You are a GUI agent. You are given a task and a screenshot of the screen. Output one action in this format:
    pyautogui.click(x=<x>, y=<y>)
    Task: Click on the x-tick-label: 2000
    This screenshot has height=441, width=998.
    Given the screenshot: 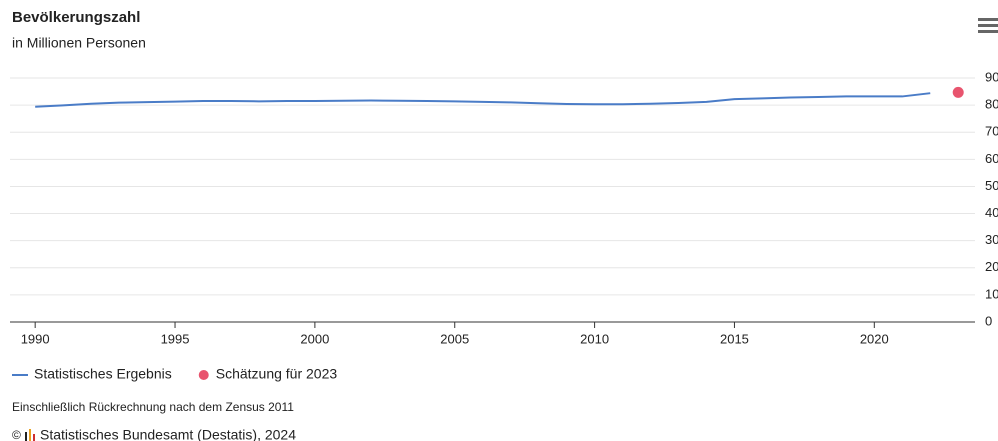 What is the action you would take?
    pyautogui.click(x=314, y=338)
    